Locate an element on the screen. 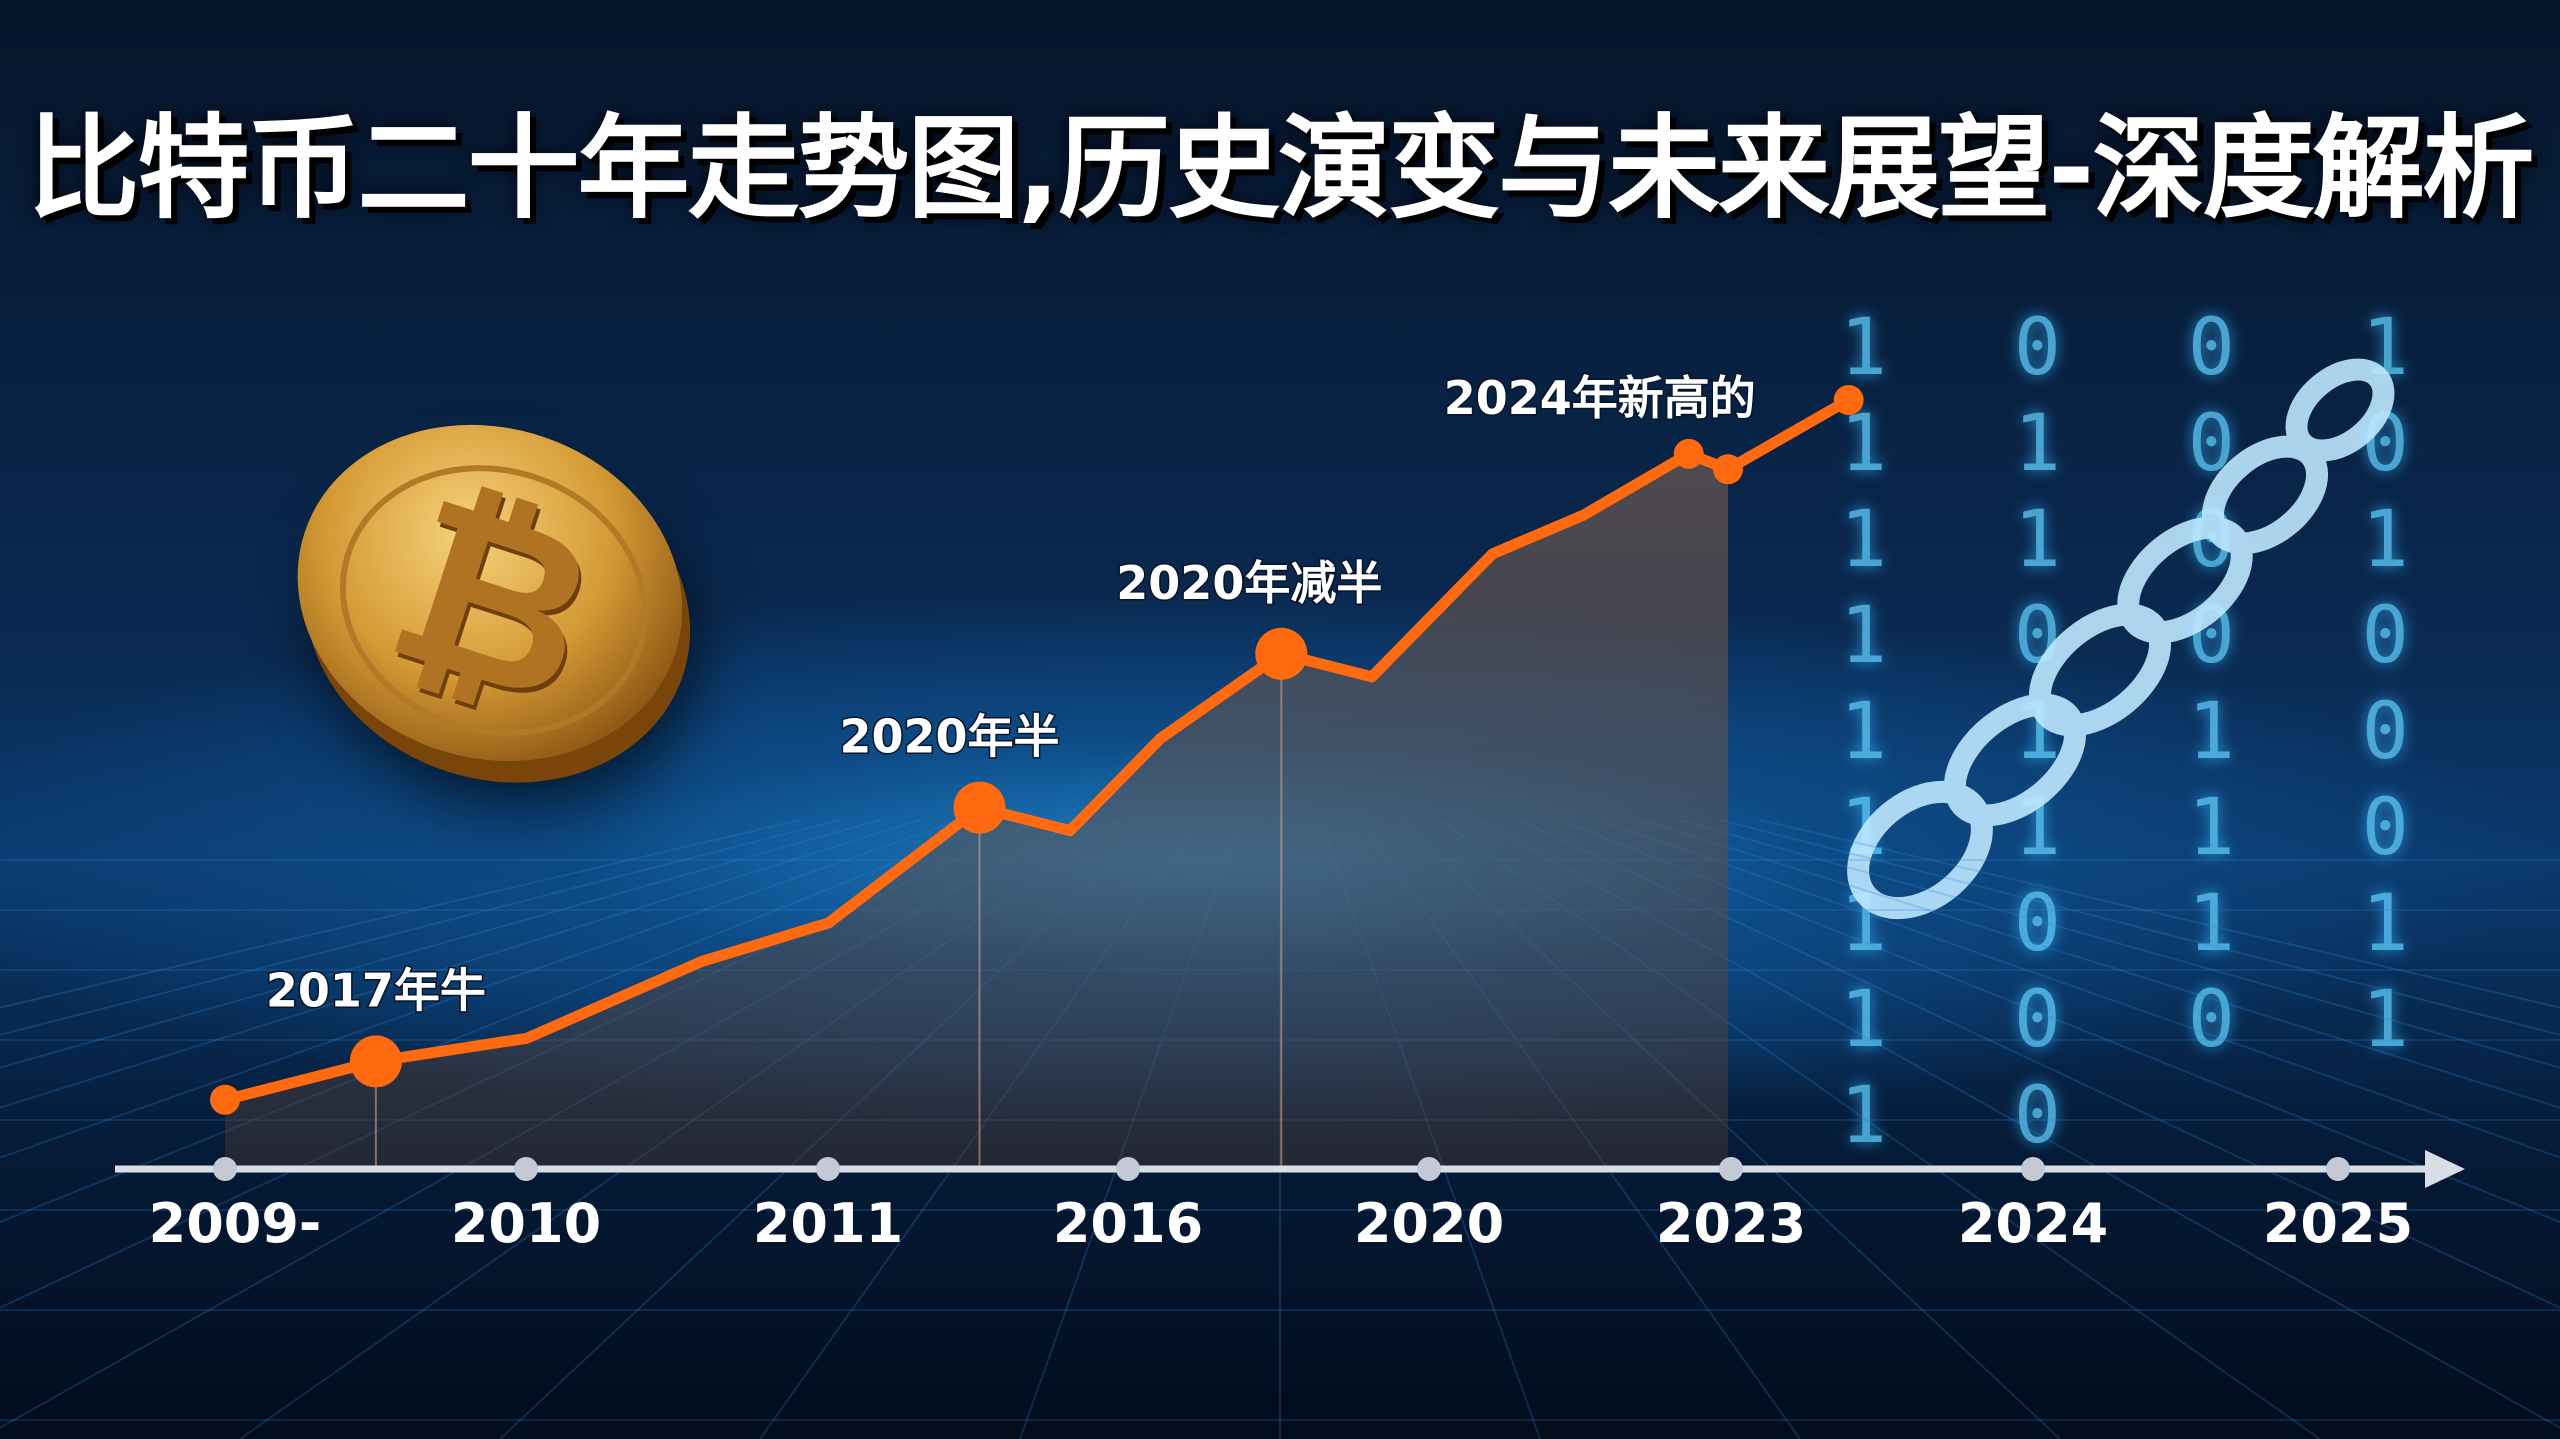  x-tick-label: 2023 is located at coordinates (1731, 1223).